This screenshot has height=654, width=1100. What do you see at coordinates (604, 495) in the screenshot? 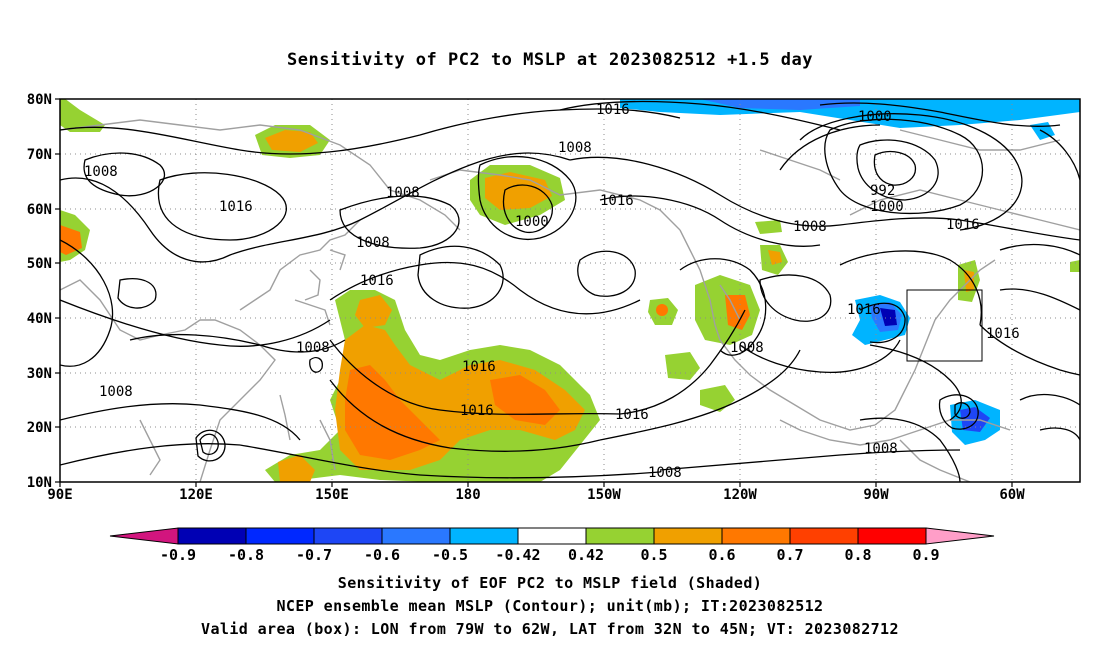
I see `lon-label: 150W` at bounding box center [604, 495].